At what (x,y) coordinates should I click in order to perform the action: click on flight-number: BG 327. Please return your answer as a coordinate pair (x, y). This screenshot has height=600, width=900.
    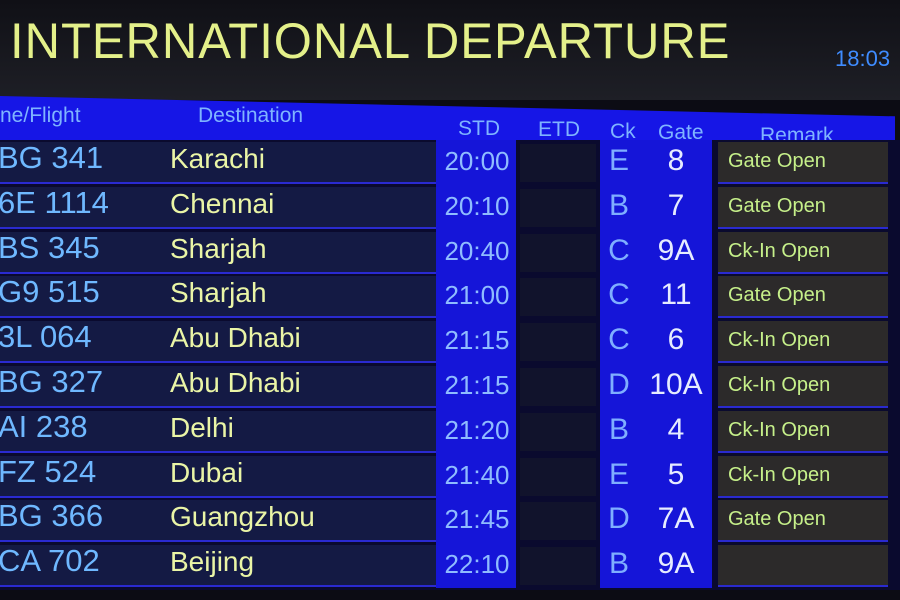
    Looking at the image, I should click on (52, 381).